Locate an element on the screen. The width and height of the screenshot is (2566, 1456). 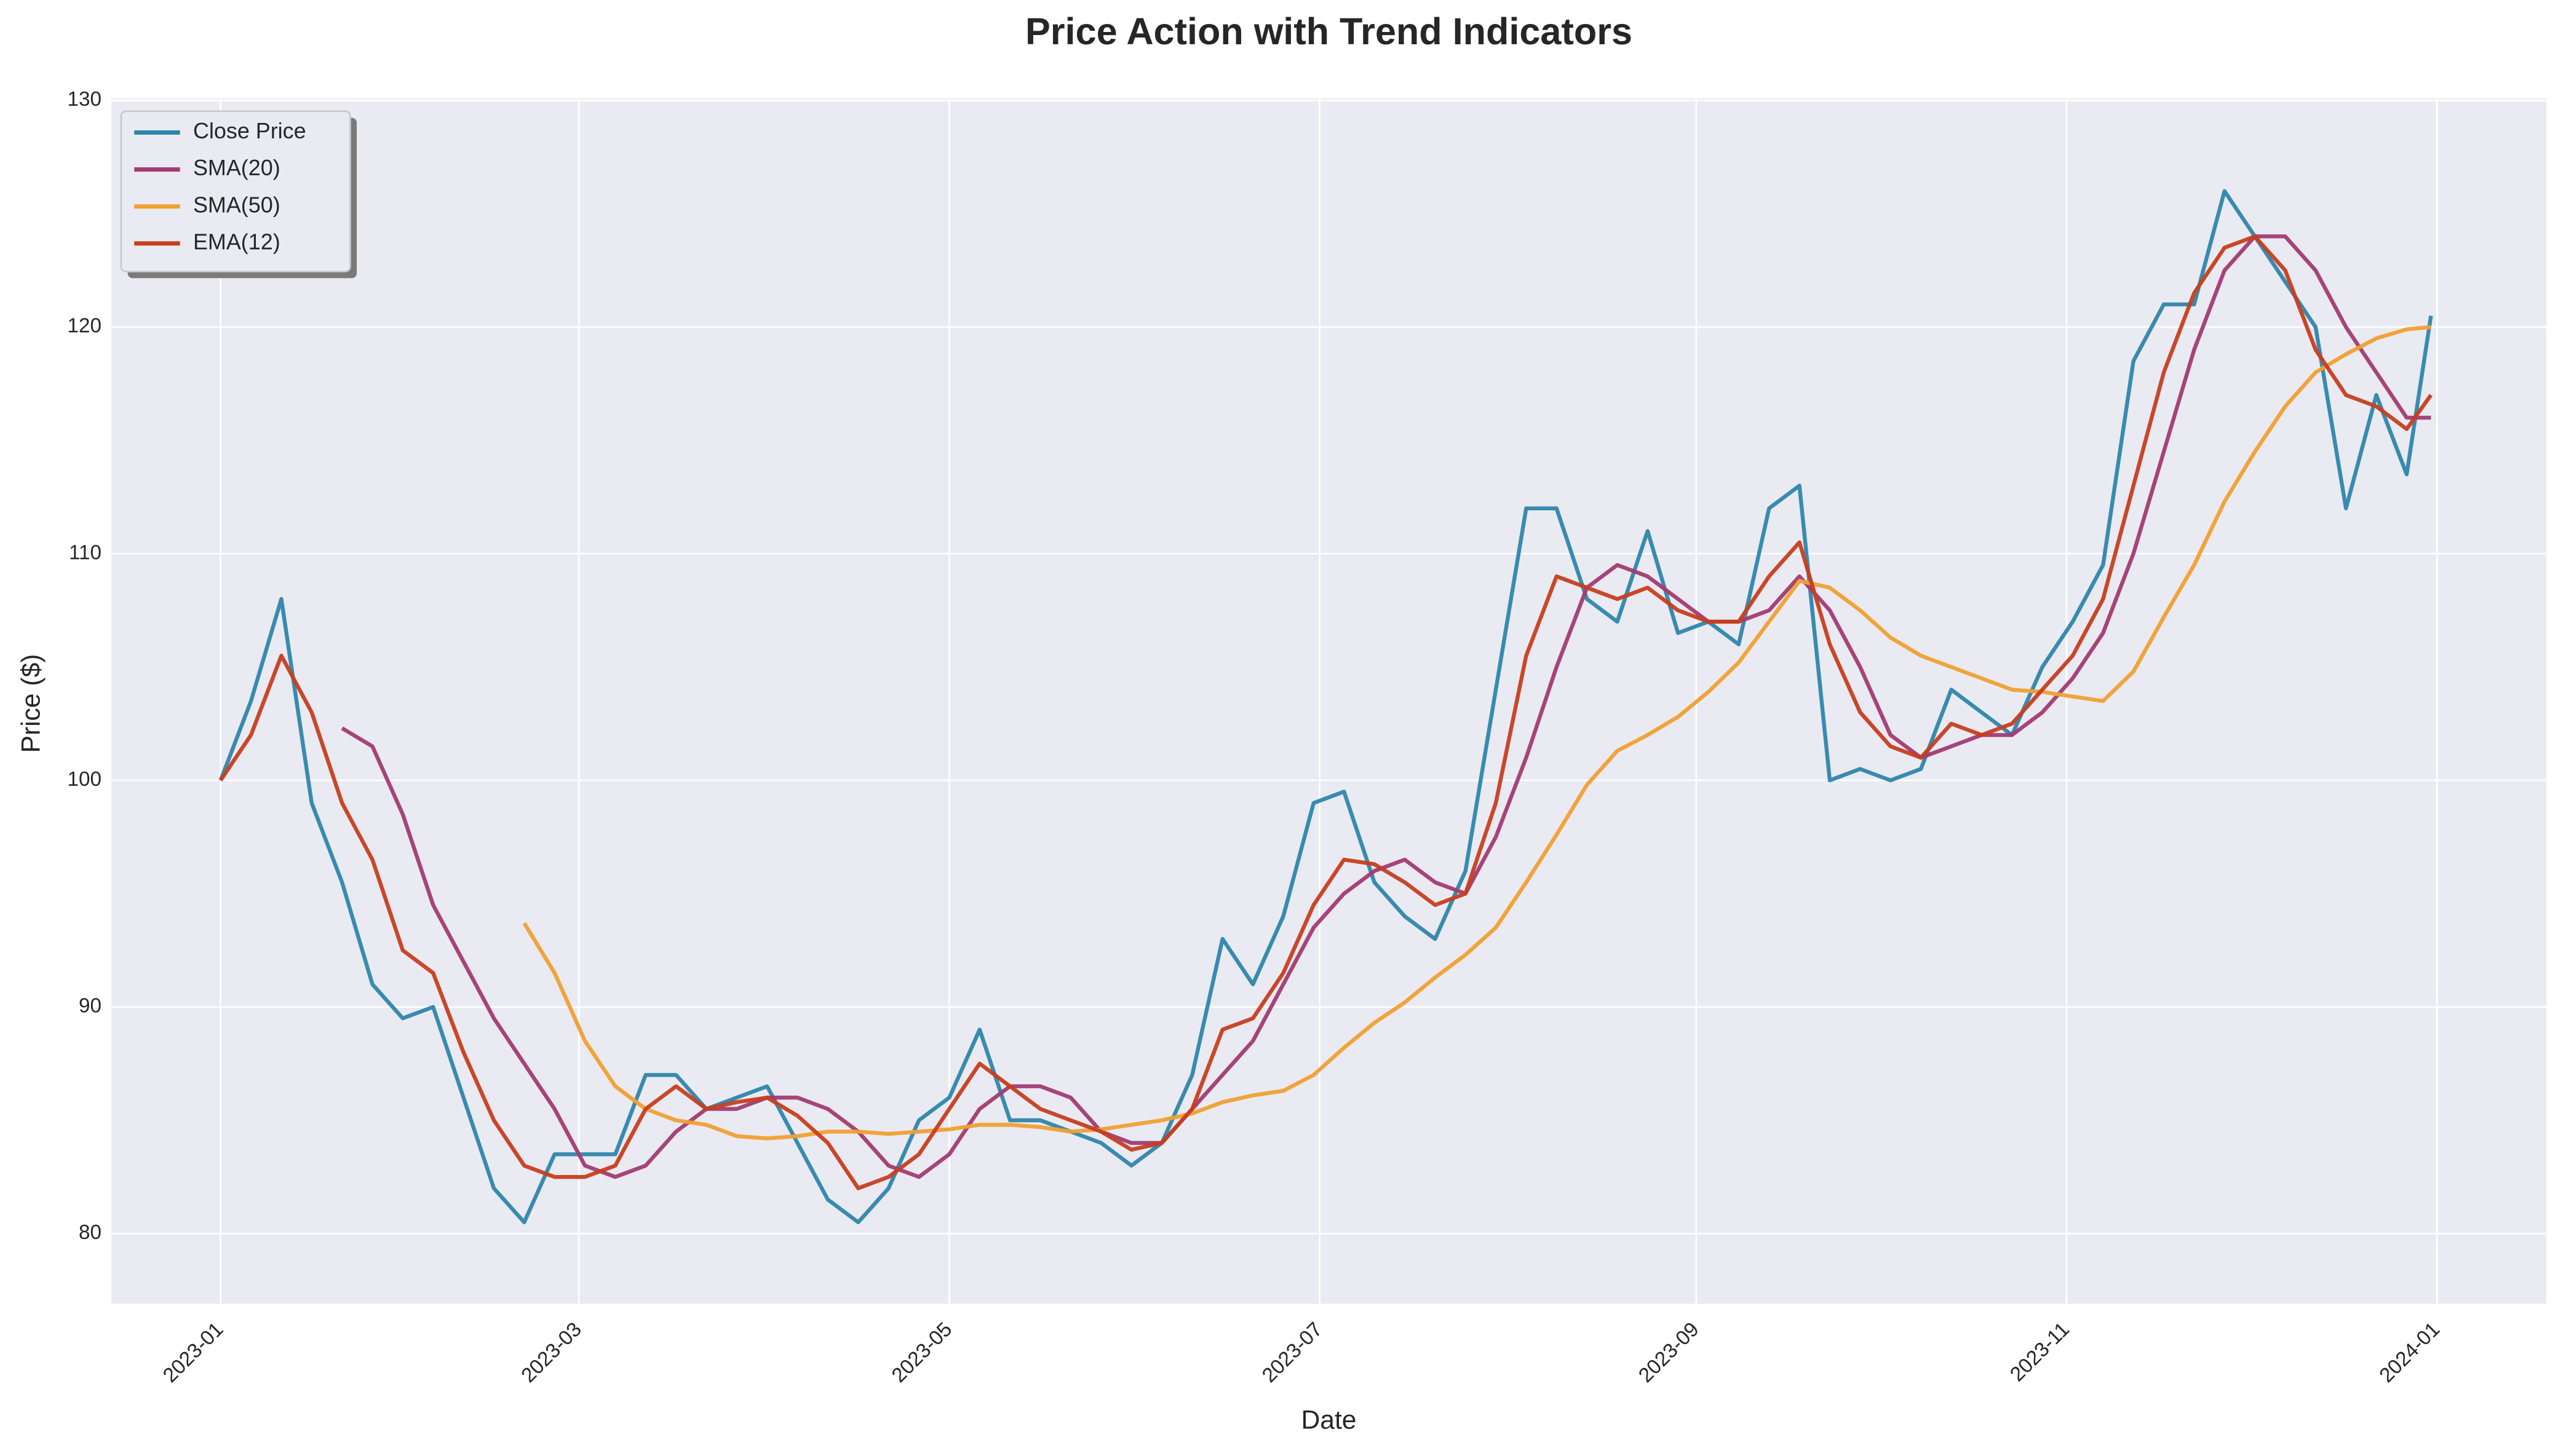
x-tick-label: 2023-01 is located at coordinates (193, 1352).